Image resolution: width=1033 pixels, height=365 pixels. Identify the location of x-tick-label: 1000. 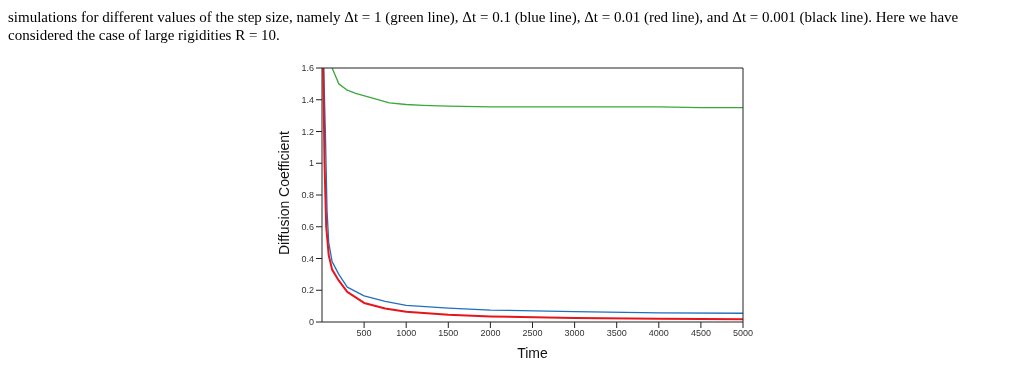
(406, 333).